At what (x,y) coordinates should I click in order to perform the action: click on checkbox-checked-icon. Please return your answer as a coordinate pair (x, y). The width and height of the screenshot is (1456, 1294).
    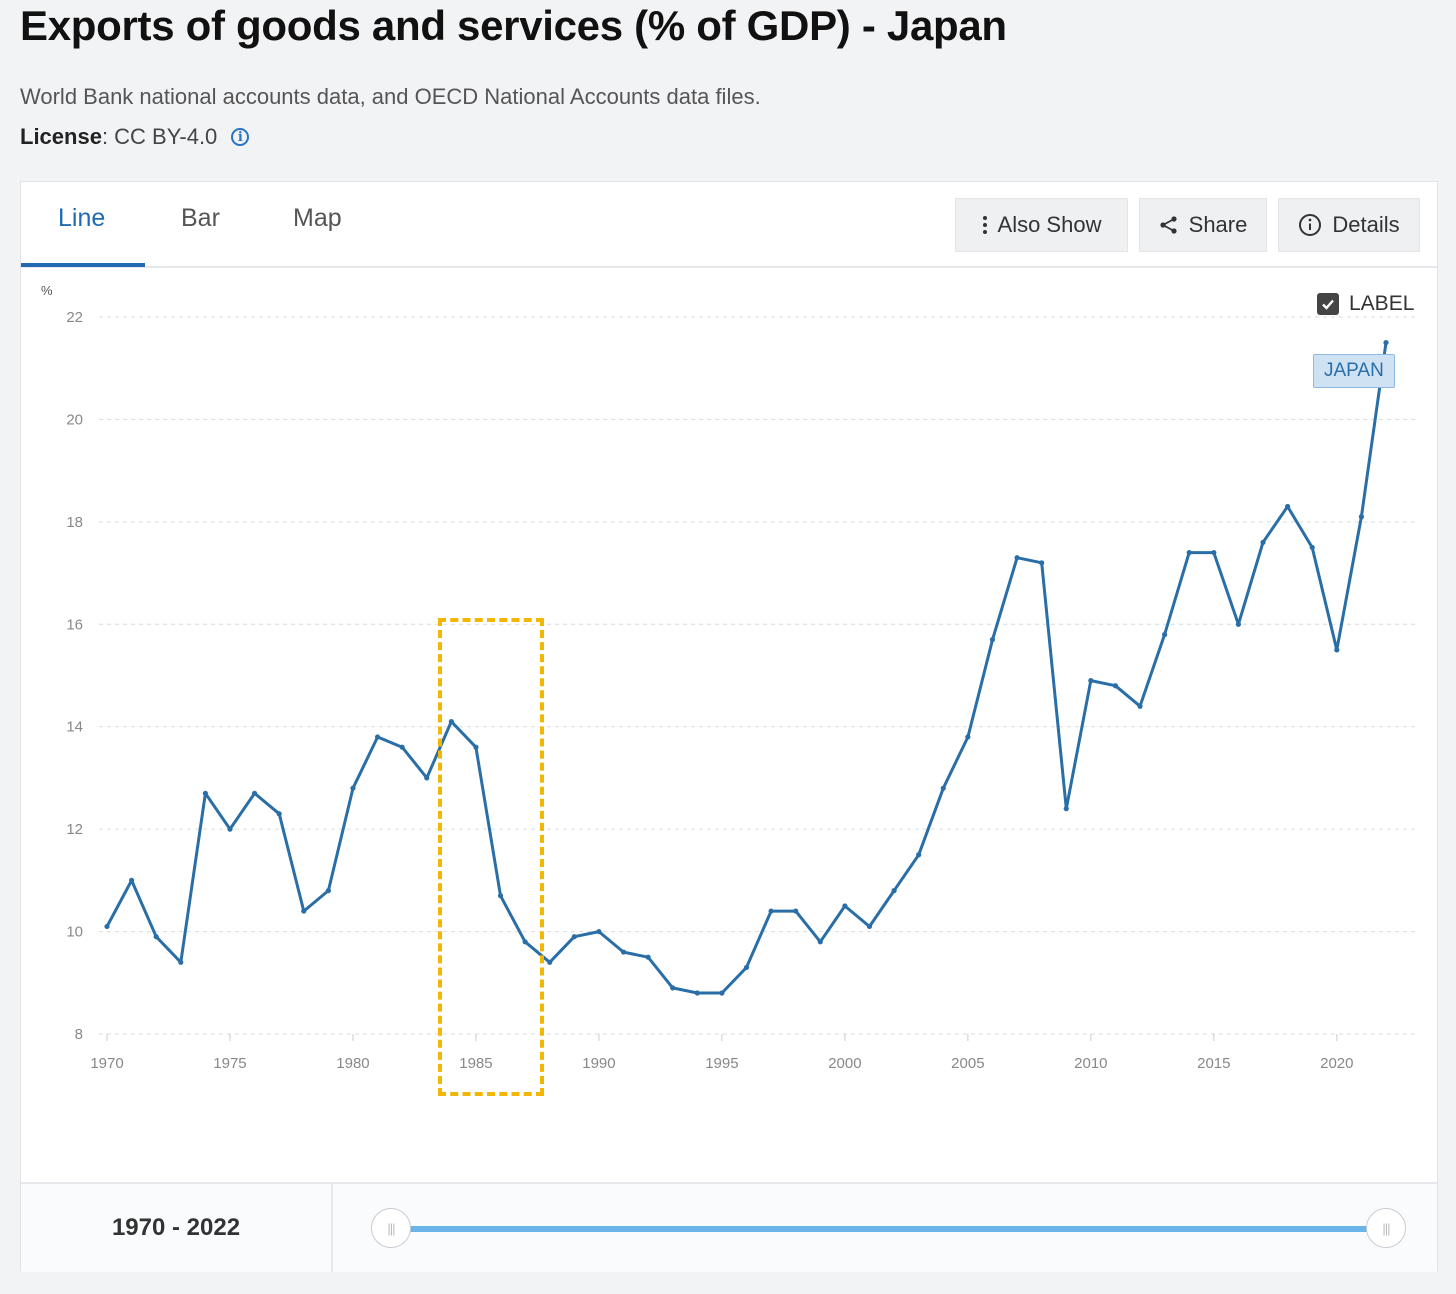
    Looking at the image, I should click on (1328, 304).